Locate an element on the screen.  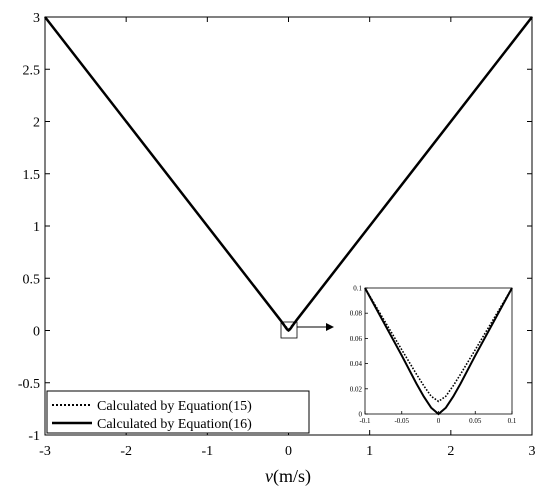
x-tick-label: -2 is located at coordinates (126, 451).